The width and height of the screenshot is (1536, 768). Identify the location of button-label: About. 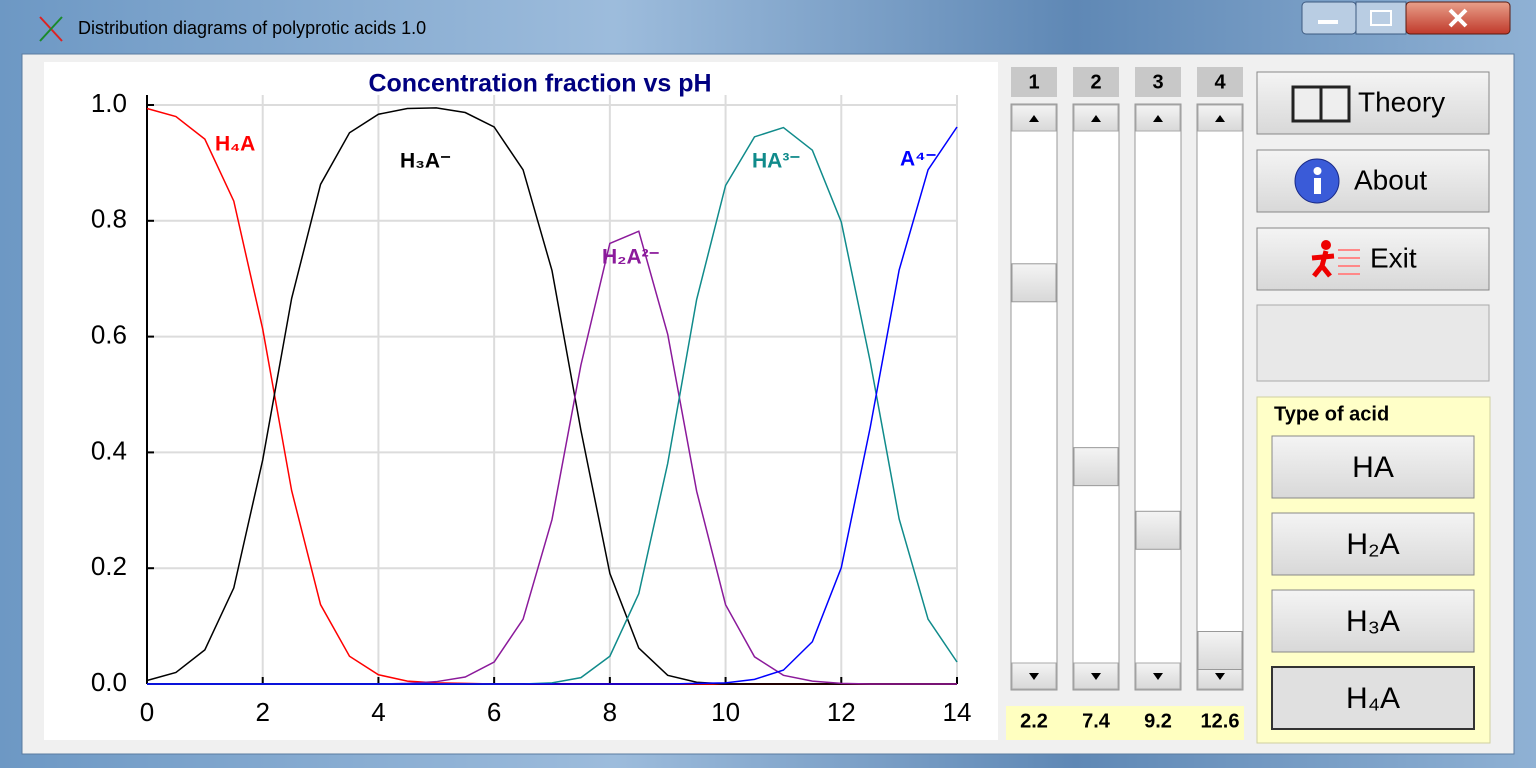
(1390, 179).